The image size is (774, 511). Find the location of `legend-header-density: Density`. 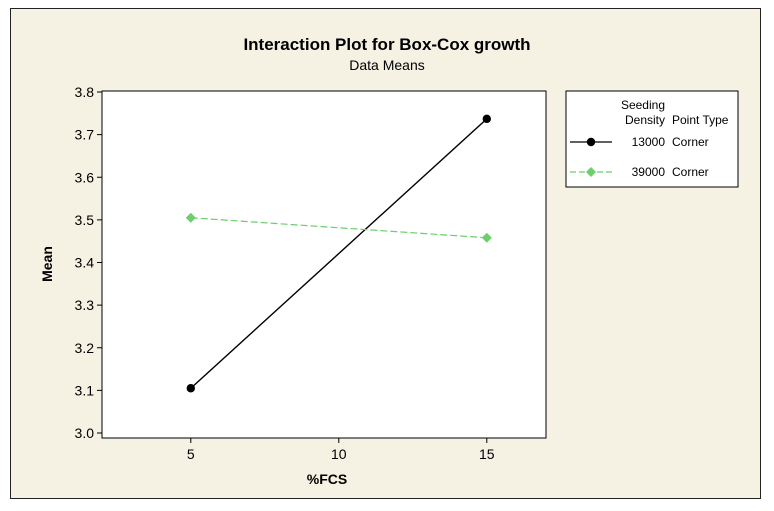

legend-header-density: Density is located at coordinates (645, 120).